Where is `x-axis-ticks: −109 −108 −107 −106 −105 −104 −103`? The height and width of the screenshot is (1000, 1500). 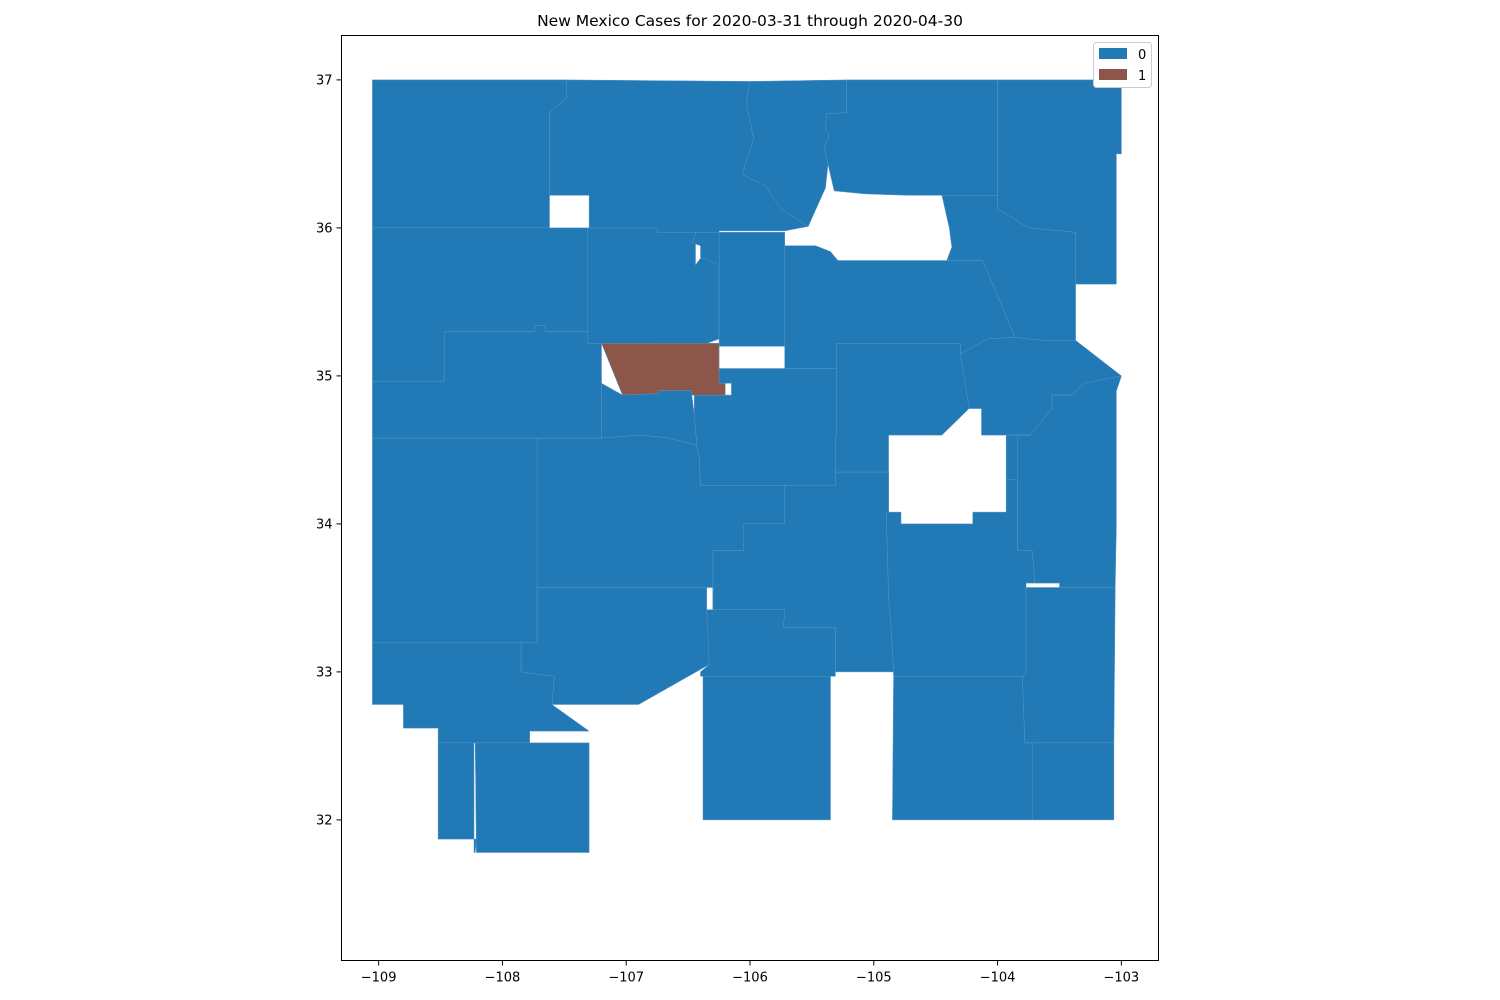
x-axis-ticks: −109 −108 −107 −106 −105 −104 −103 is located at coordinates (750, 973).